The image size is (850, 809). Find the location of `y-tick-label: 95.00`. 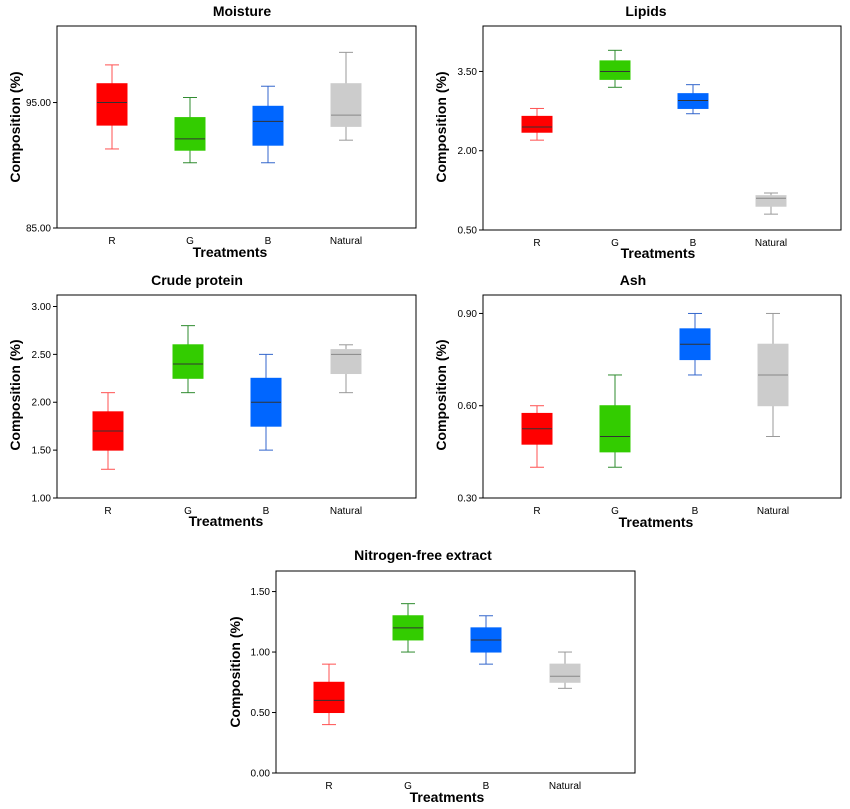

y-tick-label: 95.00 is located at coordinates (38, 103).